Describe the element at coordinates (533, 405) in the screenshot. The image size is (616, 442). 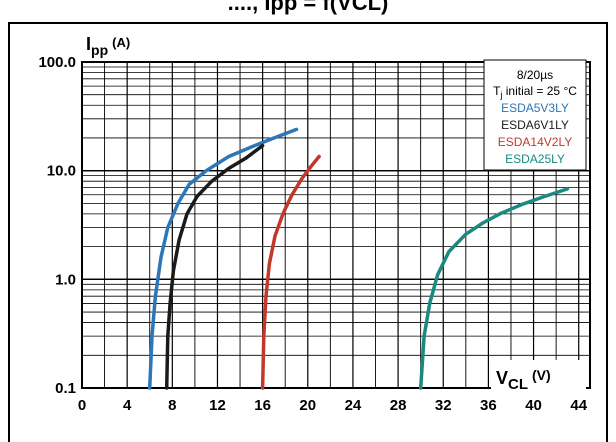
I see `x-tick-label: 40` at that location.